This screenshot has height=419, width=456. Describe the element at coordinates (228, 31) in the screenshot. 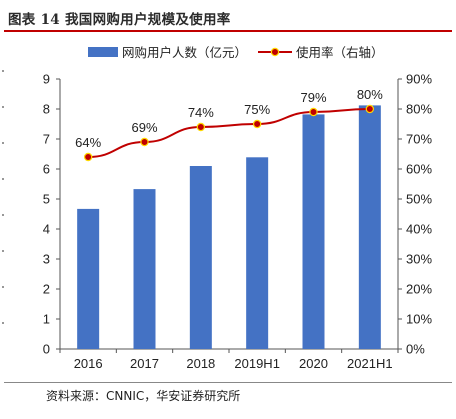

I see `title-divider` at that location.